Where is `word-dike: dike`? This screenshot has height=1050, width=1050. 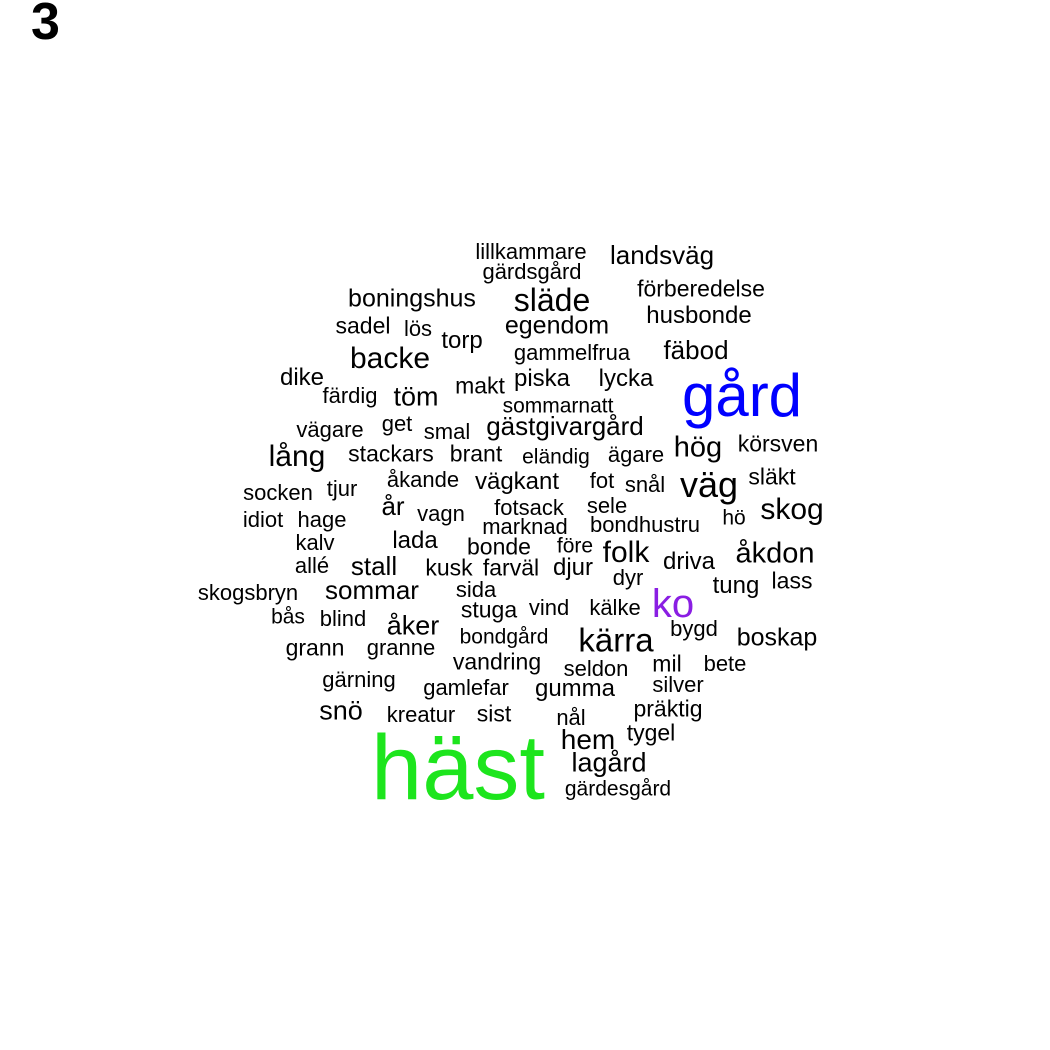
word-dike: dike is located at coordinates (302, 377).